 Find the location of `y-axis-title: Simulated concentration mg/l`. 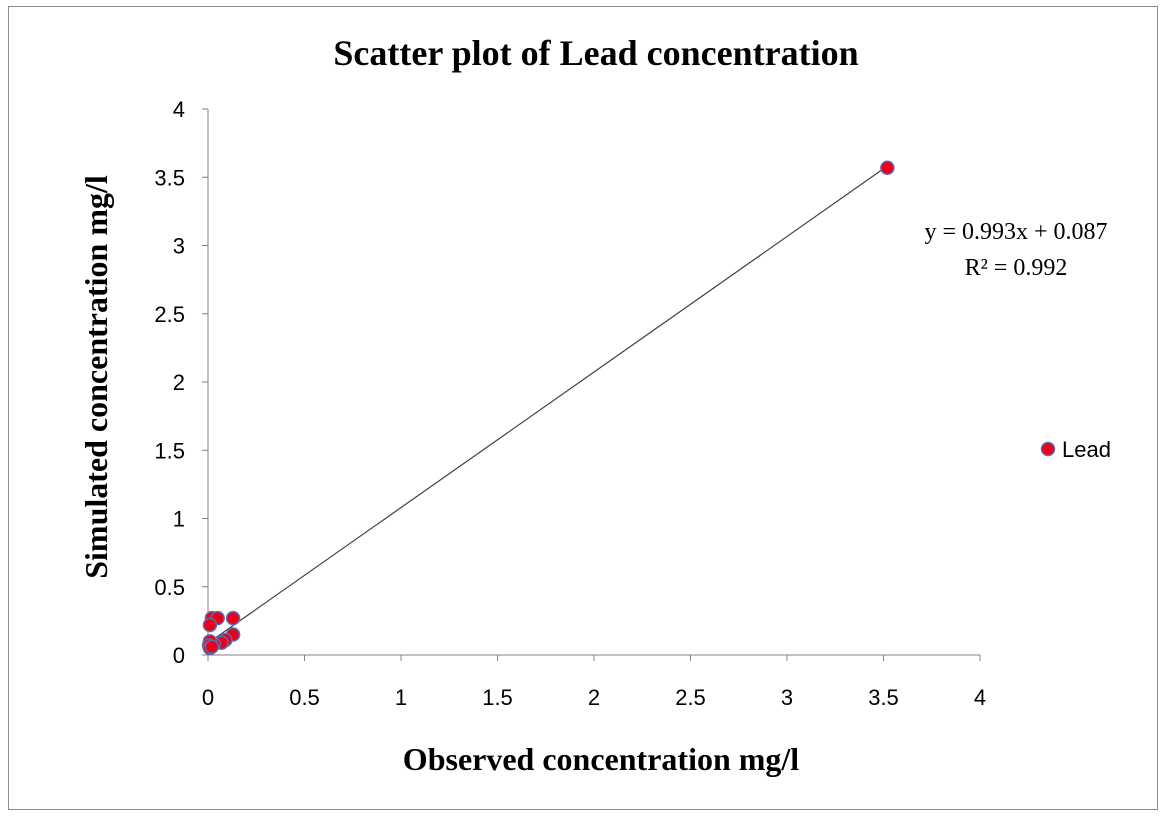

y-axis-title: Simulated concentration mg/l is located at coordinates (96, 377).